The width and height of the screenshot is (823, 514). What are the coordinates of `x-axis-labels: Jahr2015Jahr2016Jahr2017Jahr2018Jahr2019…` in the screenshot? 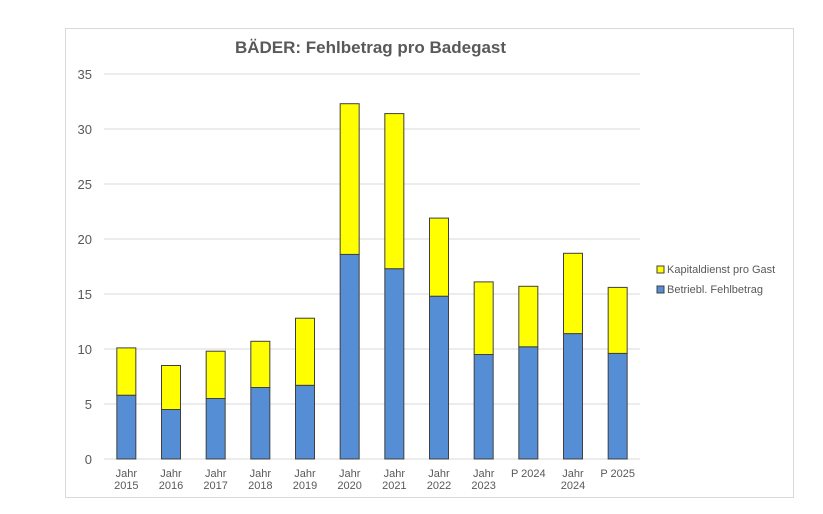 It's located at (374, 480).